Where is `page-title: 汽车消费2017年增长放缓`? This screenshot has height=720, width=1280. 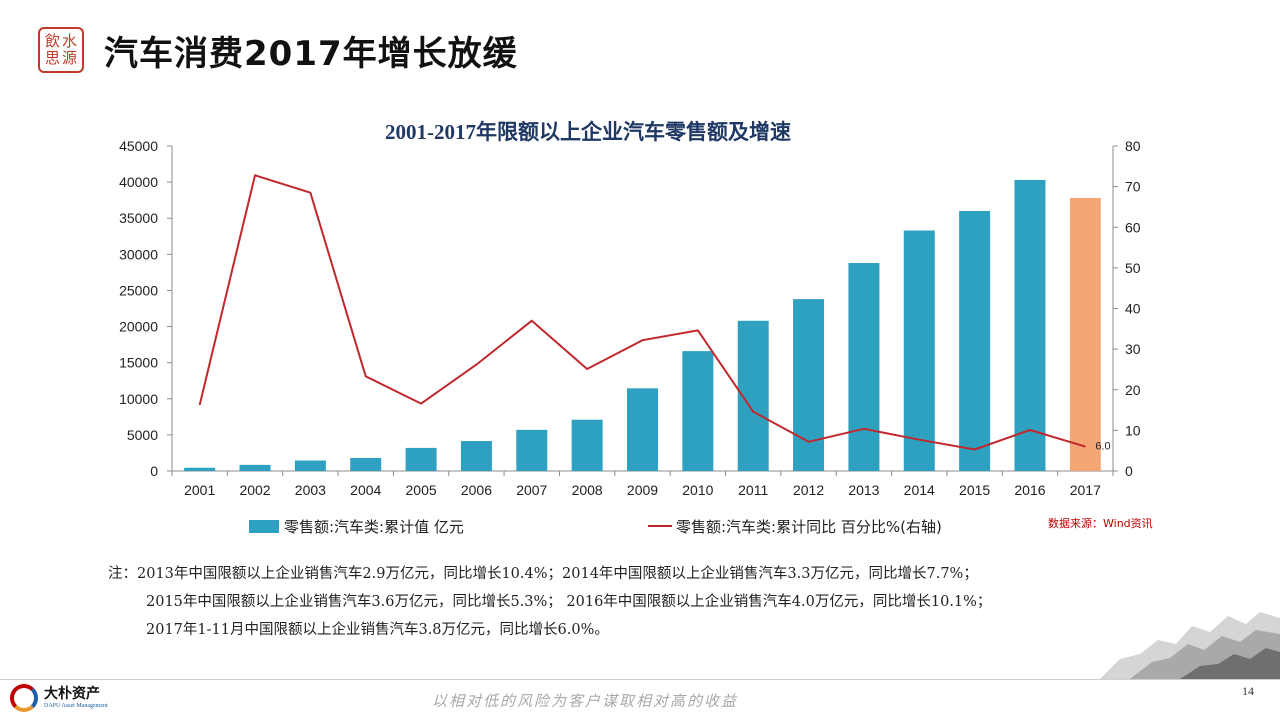 page-title: 汽车消费2017年增长放缓 is located at coordinates (311, 53).